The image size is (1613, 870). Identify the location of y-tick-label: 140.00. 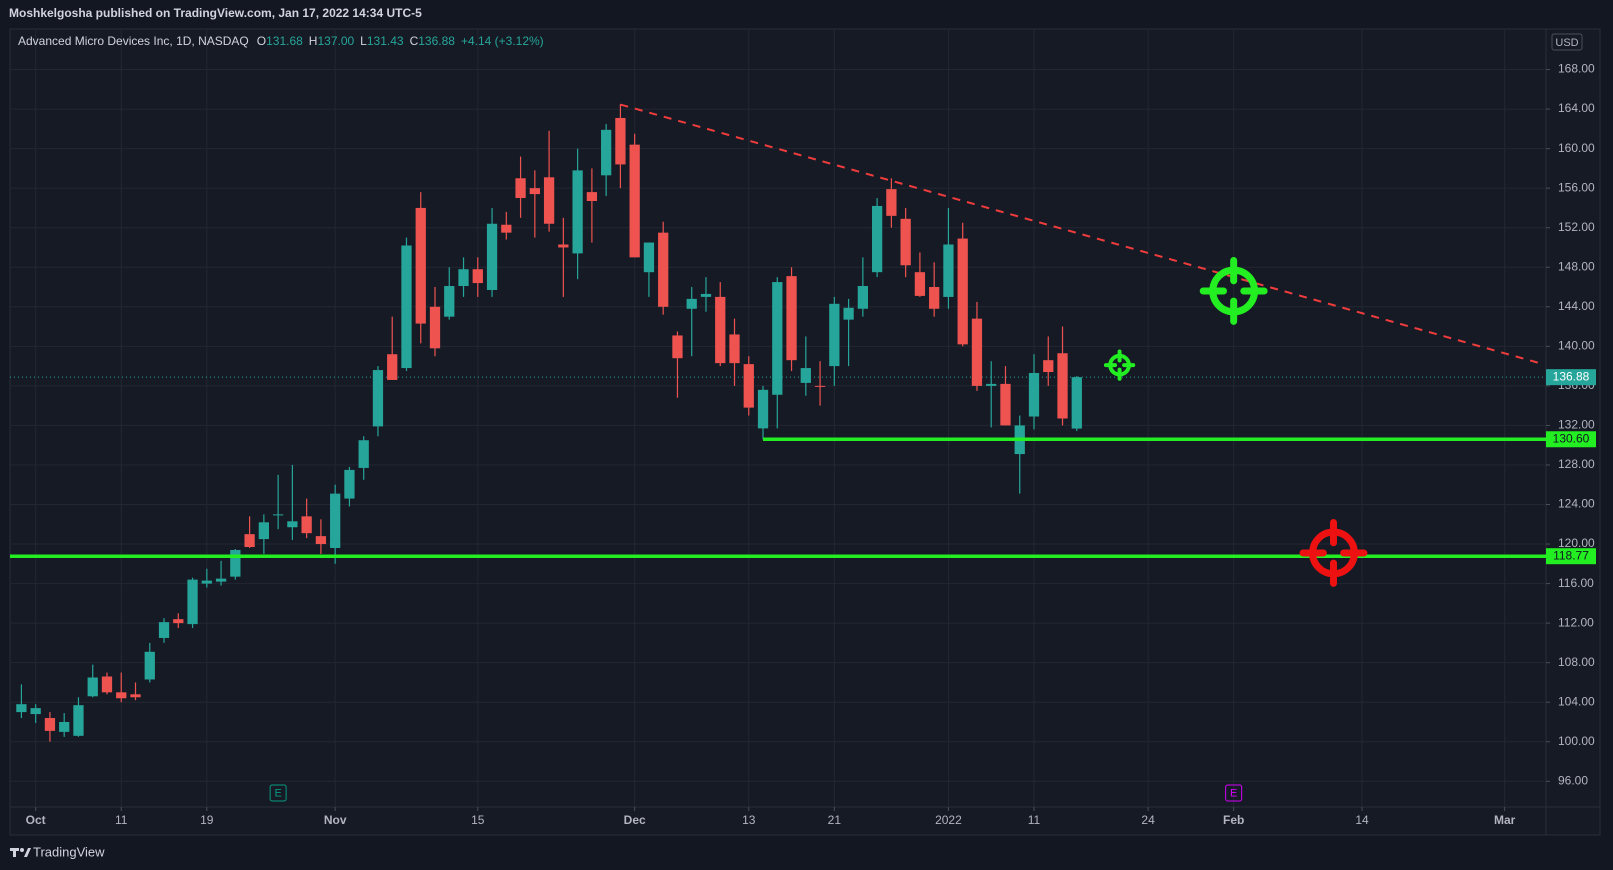
(1576, 346).